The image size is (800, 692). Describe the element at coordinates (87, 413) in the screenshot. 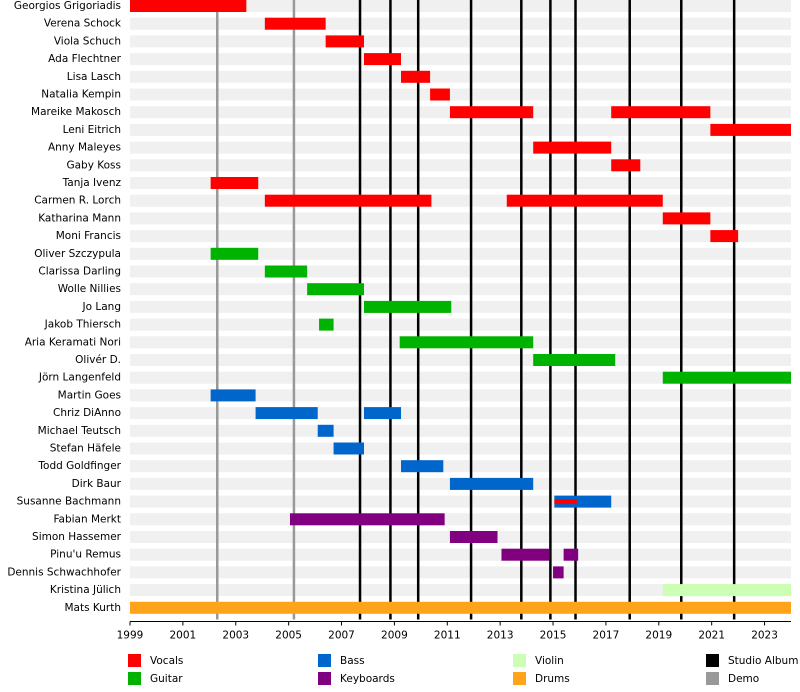

I see `member-label: Chriz DiAnno` at that location.